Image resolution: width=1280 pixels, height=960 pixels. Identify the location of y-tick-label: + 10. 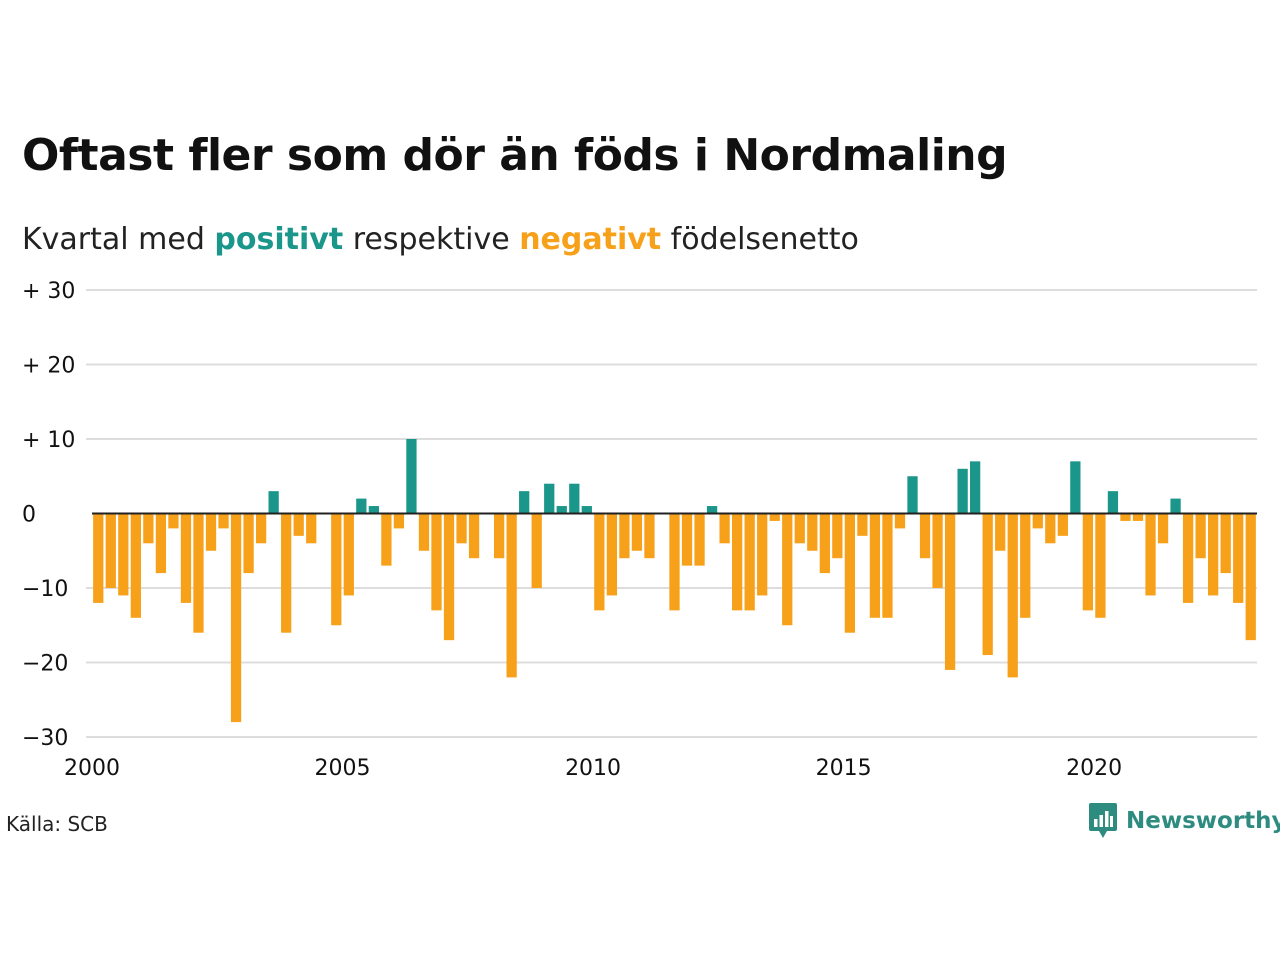
(48, 440).